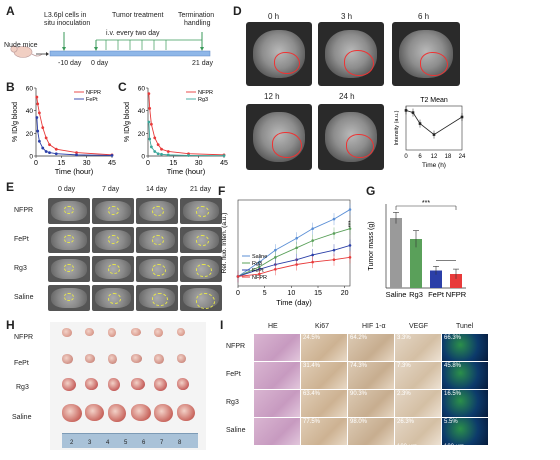 Image resolution: width=560 pixels, height=460 pixels. What do you see at coordinates (203, 100) in the screenshot?
I see `legend-label: Rg3` at bounding box center [203, 100].